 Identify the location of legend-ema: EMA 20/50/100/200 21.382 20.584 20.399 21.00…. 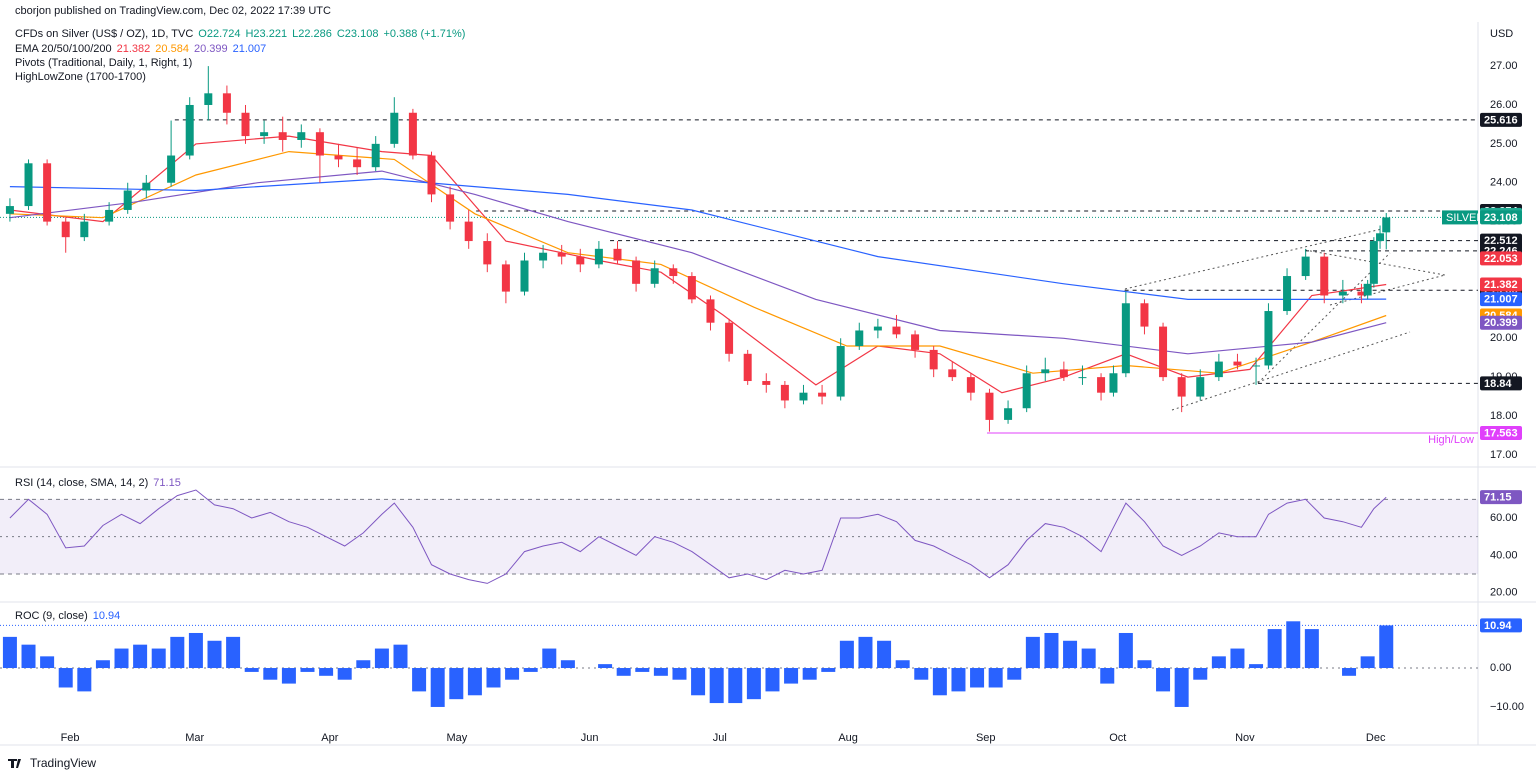
(145, 49).